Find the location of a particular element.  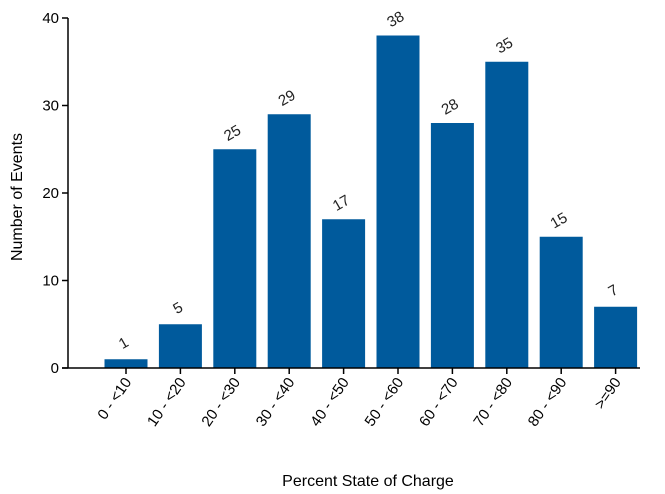

x-tick-label-0: 0 - <10 is located at coordinates (114, 399).